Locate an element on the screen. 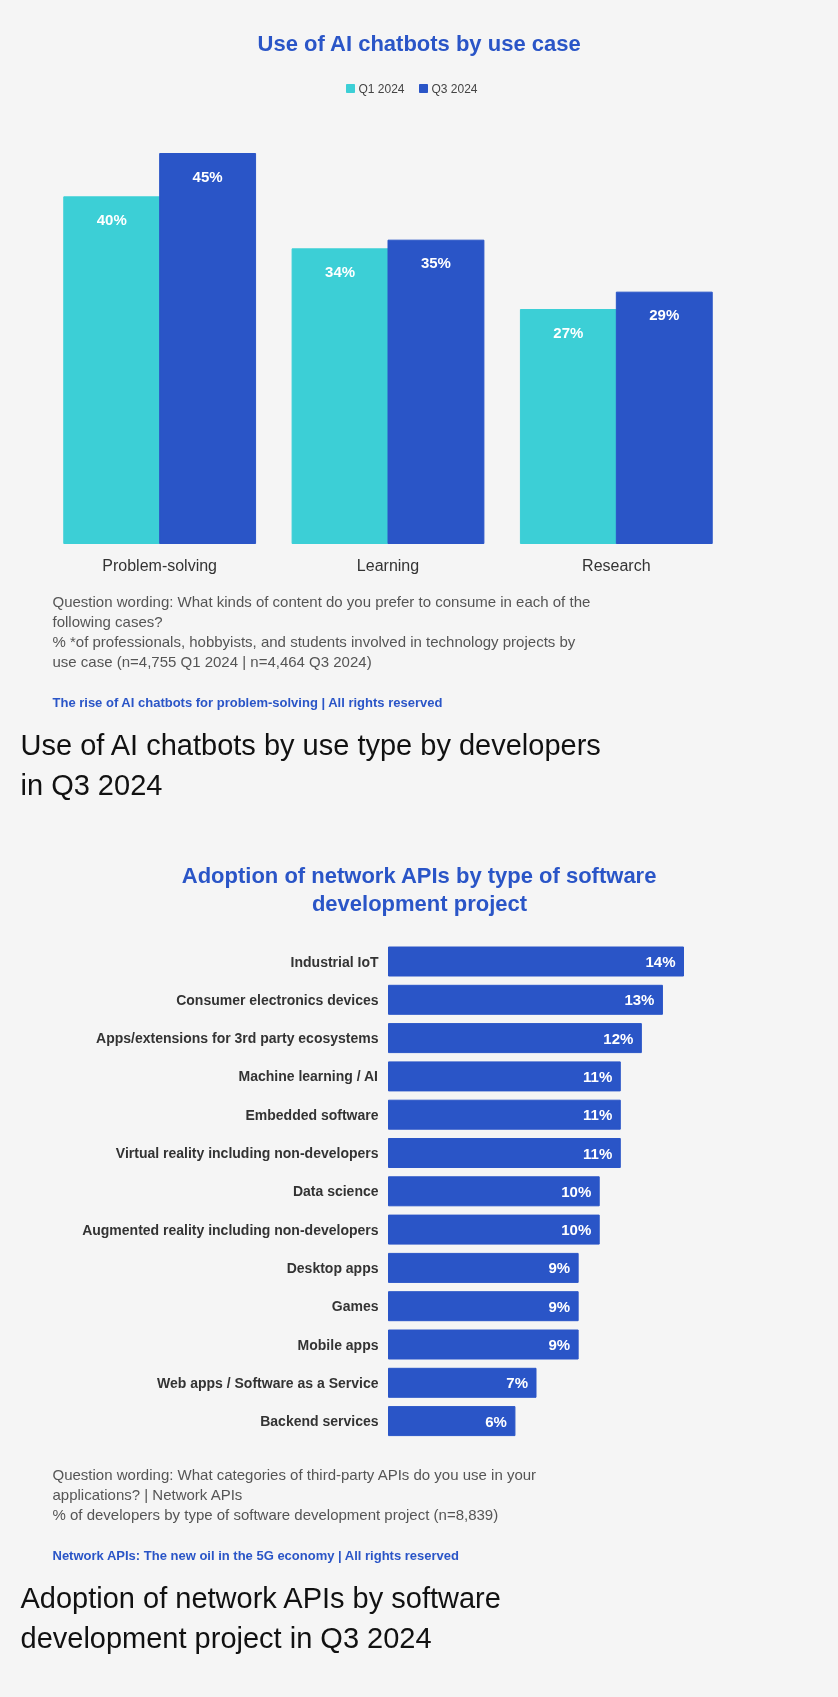 Image resolution: width=838 pixels, height=1697 pixels. x-tick-label: Research is located at coordinates (616, 565).